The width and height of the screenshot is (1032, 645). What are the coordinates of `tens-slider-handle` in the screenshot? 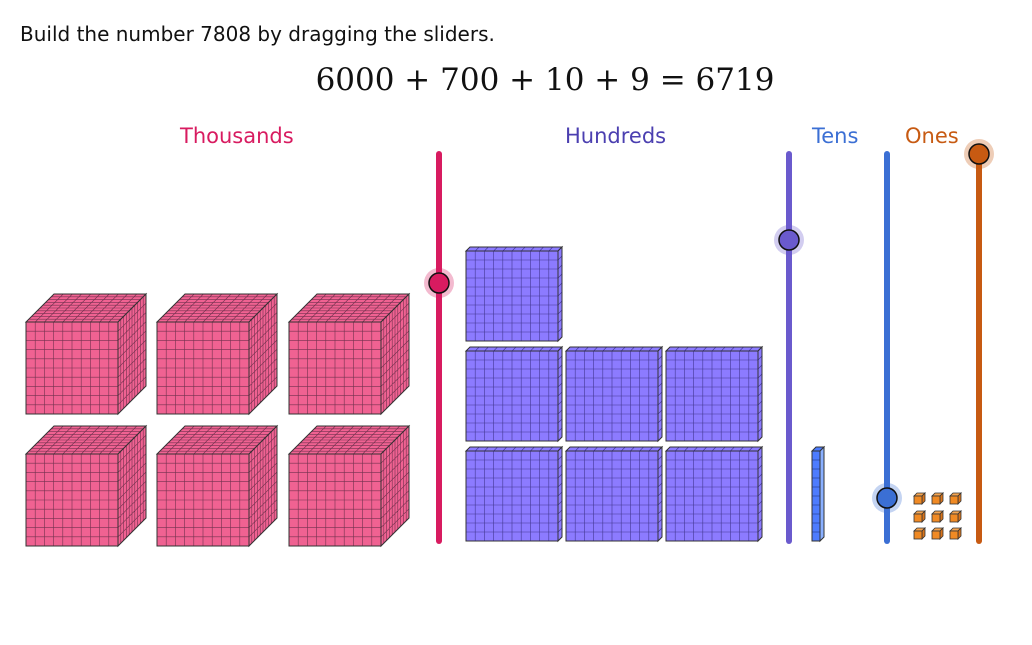 It's located at (887, 498).